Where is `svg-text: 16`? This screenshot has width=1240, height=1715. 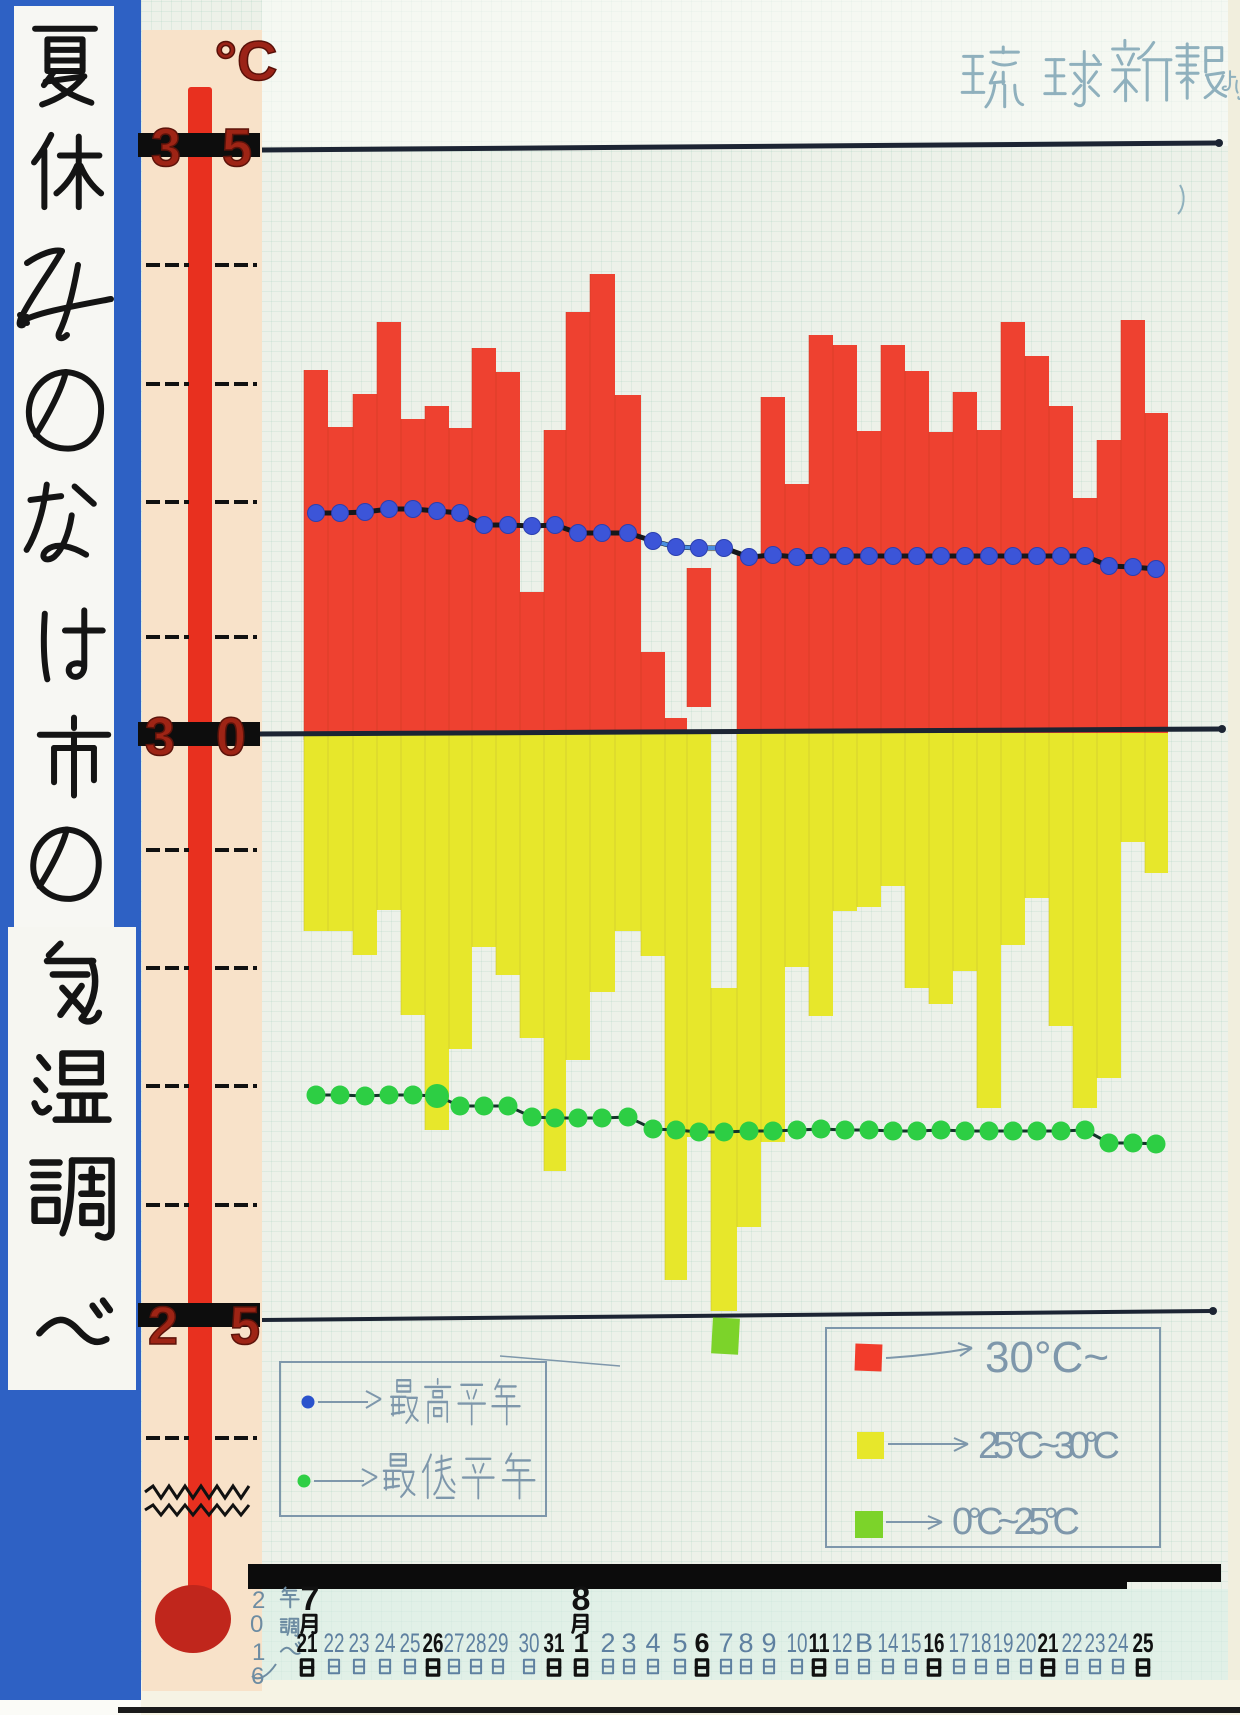 svg-text: 16 is located at coordinates (934, 1643).